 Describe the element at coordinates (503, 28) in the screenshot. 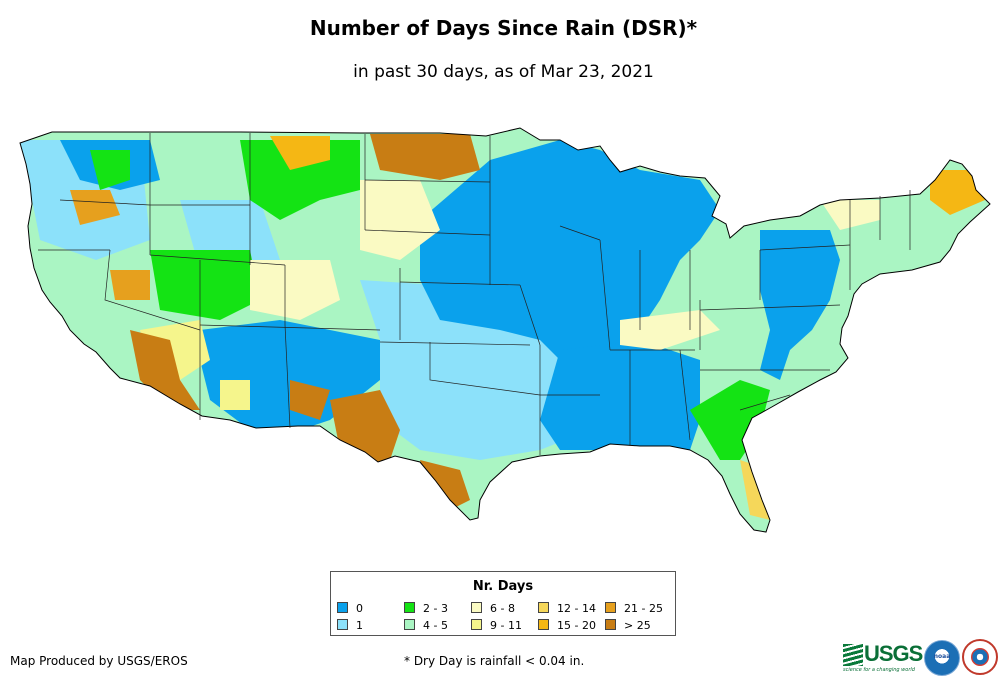

I see `map-title: Number of Days Since Rain (DSR)*` at that location.